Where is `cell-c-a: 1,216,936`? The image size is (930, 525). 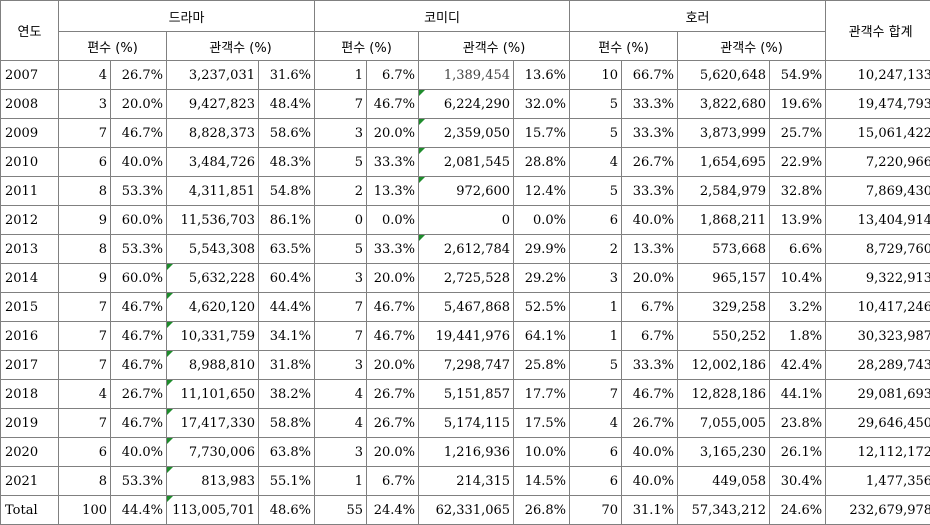
cell-c-a: 1,216,936 is located at coordinates (466, 452).